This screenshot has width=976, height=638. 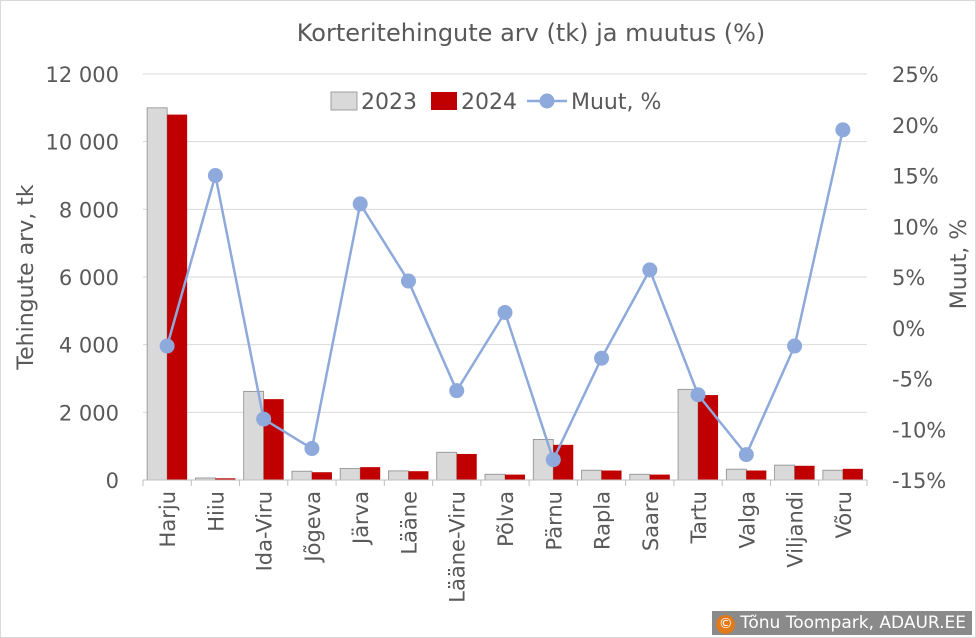 I want to click on credit-badge: © Tõnu Toompark, ADAUR.EE, so click(x=842, y=623).